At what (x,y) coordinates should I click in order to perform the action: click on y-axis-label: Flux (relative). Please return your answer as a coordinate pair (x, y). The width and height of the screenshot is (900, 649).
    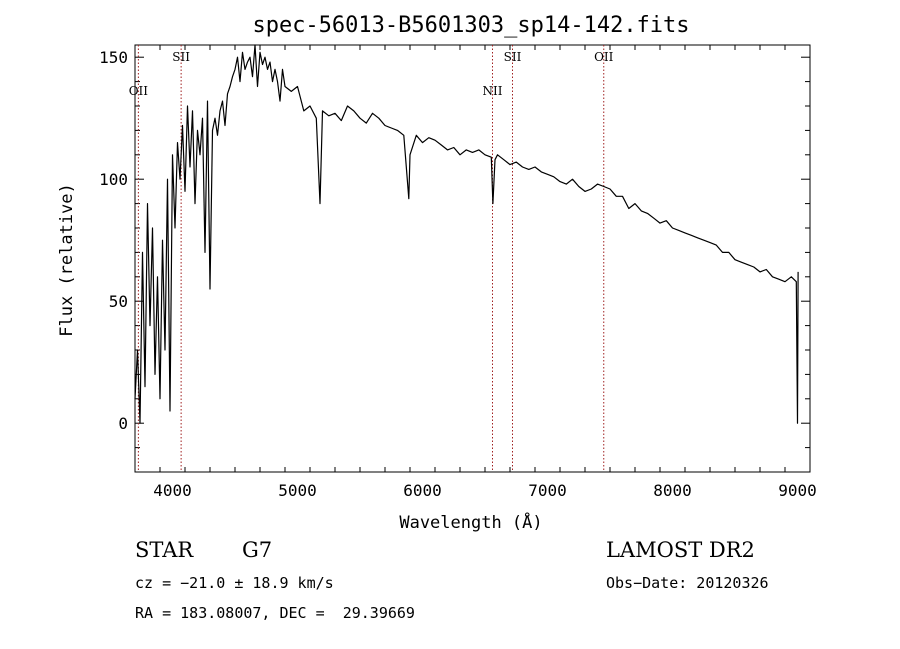
    Looking at the image, I should click on (67, 260).